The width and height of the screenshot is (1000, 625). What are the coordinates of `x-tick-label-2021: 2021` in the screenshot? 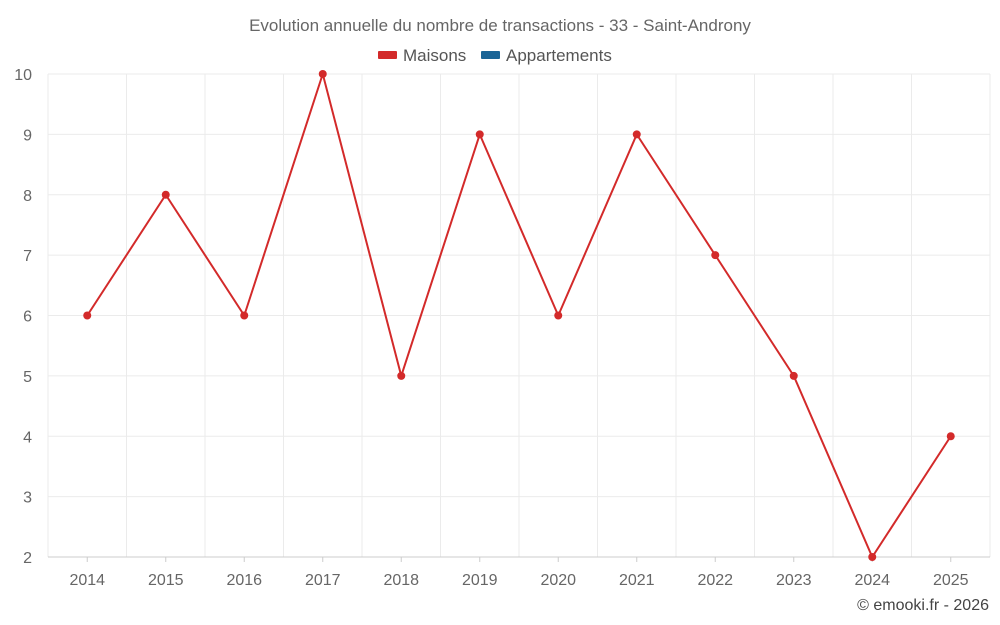 It's located at (637, 580).